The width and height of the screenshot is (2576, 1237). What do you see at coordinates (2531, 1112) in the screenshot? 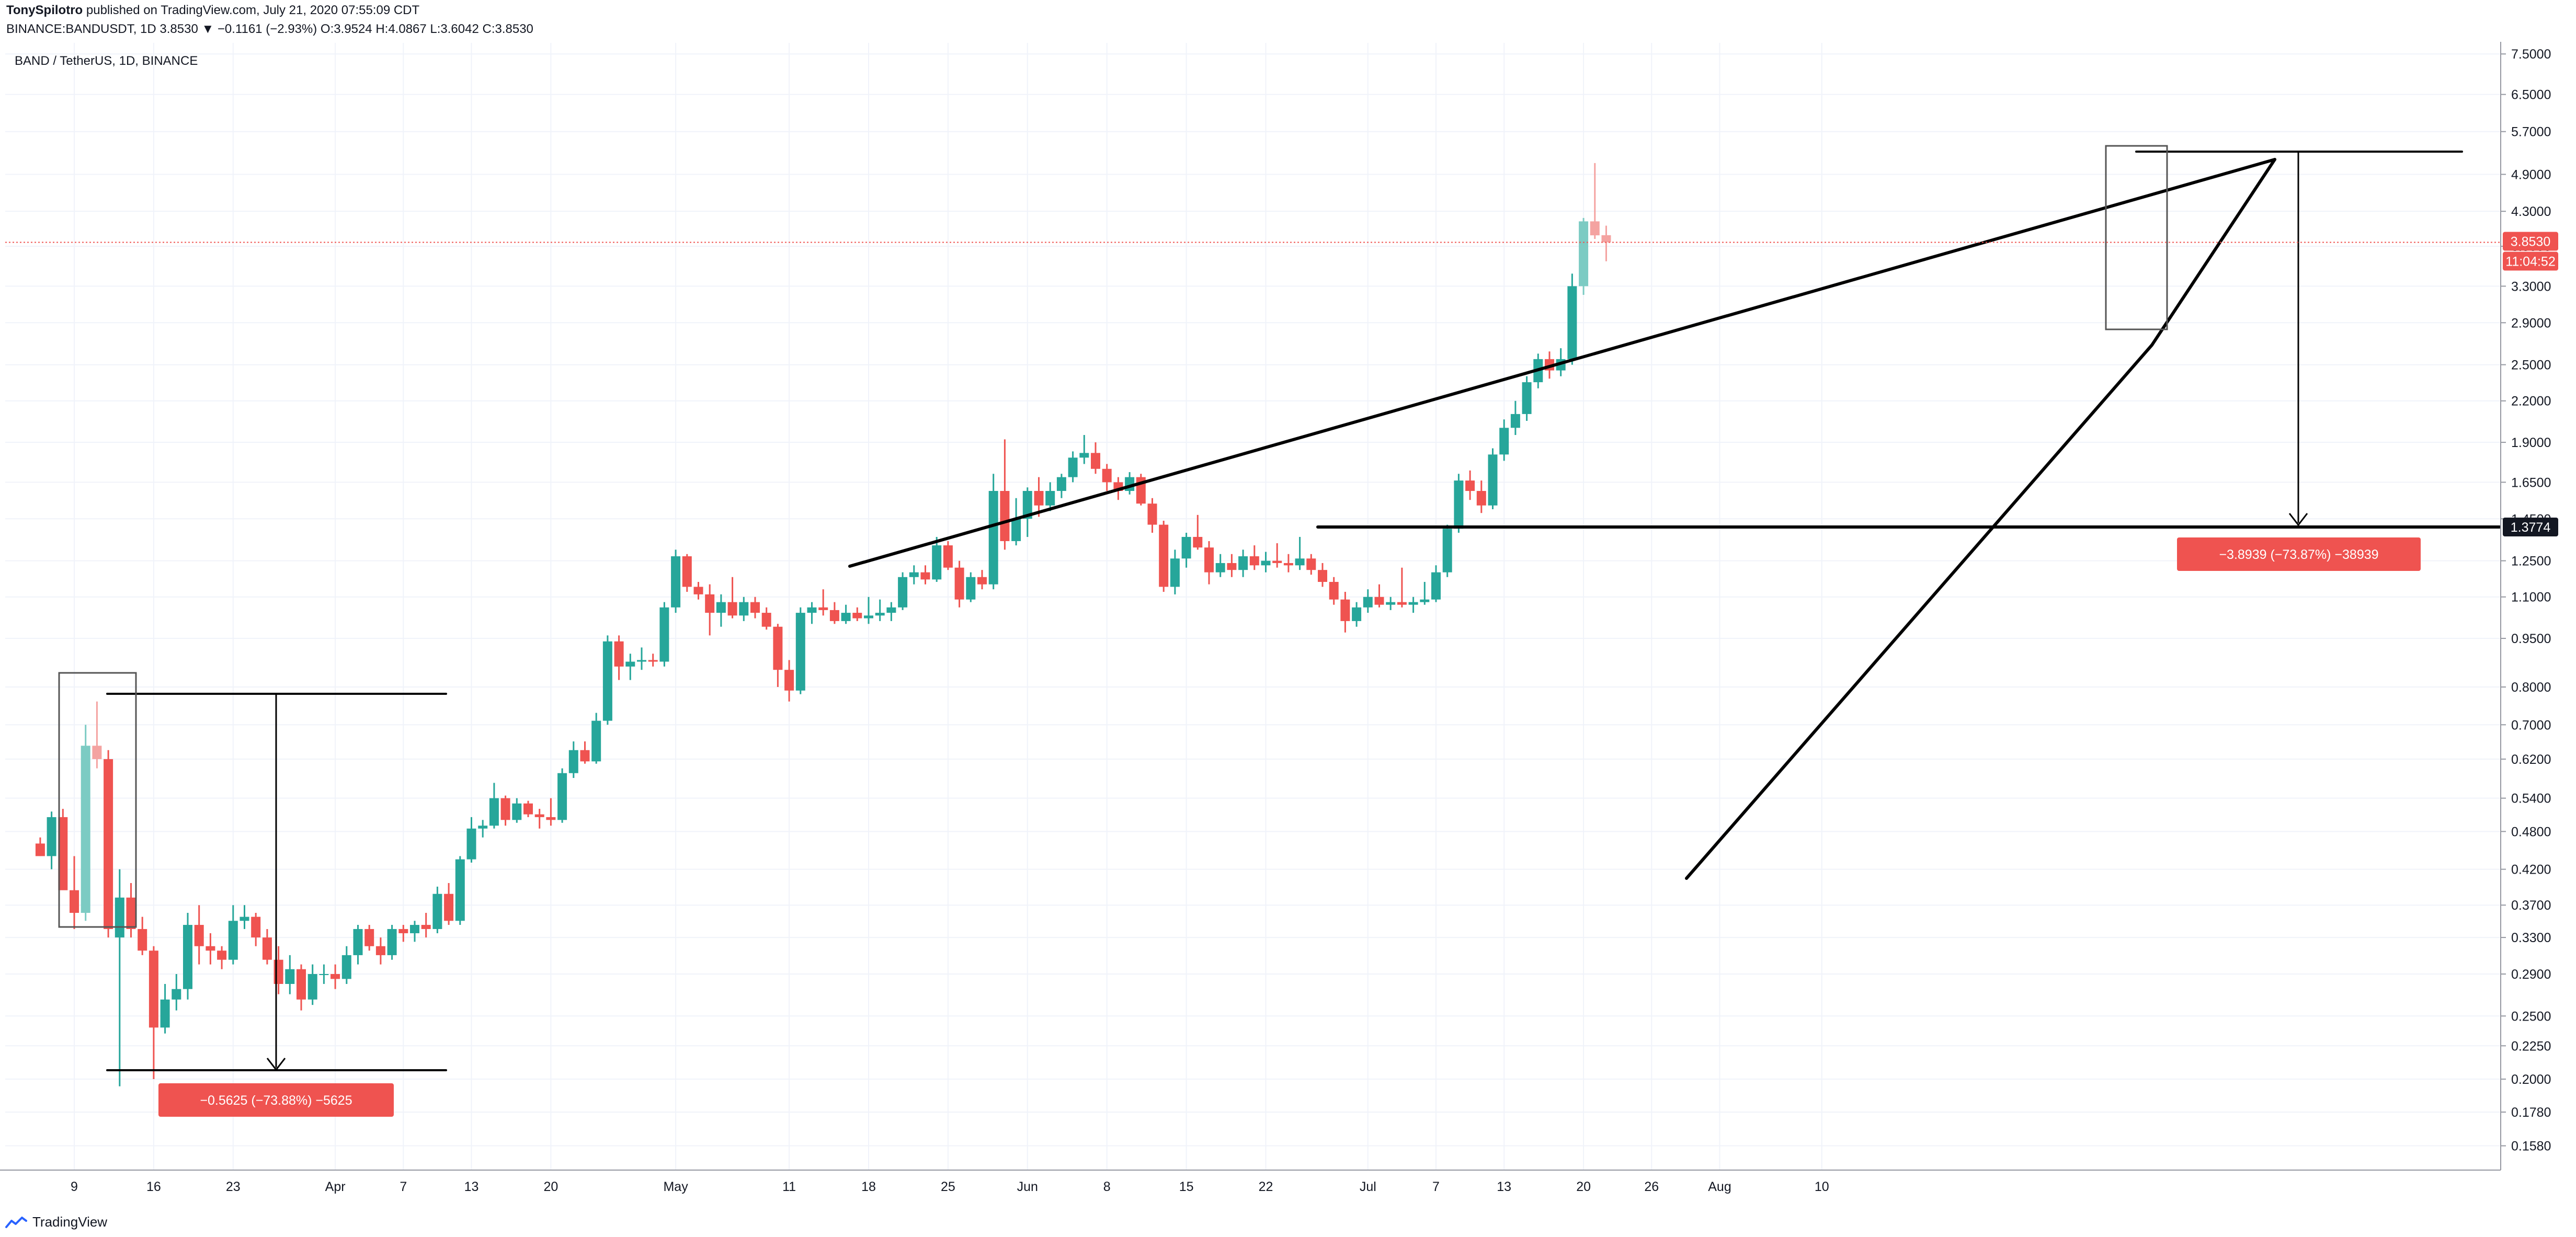
I see `price-tick-label: 0.1780` at bounding box center [2531, 1112].